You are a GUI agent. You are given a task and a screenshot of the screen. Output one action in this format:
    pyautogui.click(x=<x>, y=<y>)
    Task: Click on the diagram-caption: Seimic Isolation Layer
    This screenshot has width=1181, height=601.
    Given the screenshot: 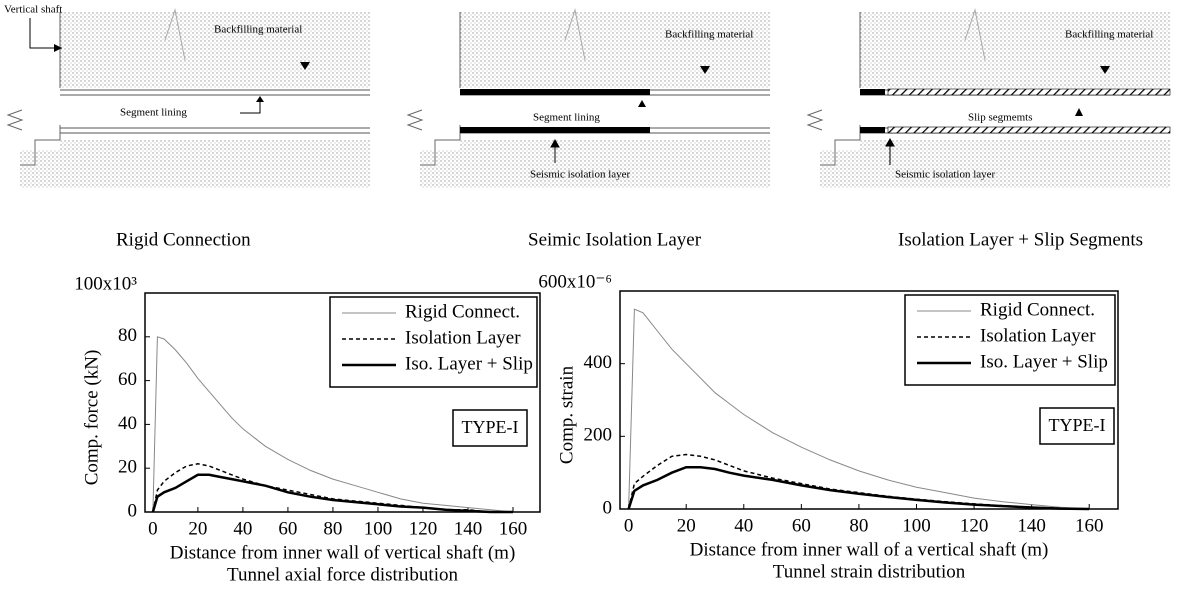 What is the action you would take?
    pyautogui.click(x=615, y=239)
    